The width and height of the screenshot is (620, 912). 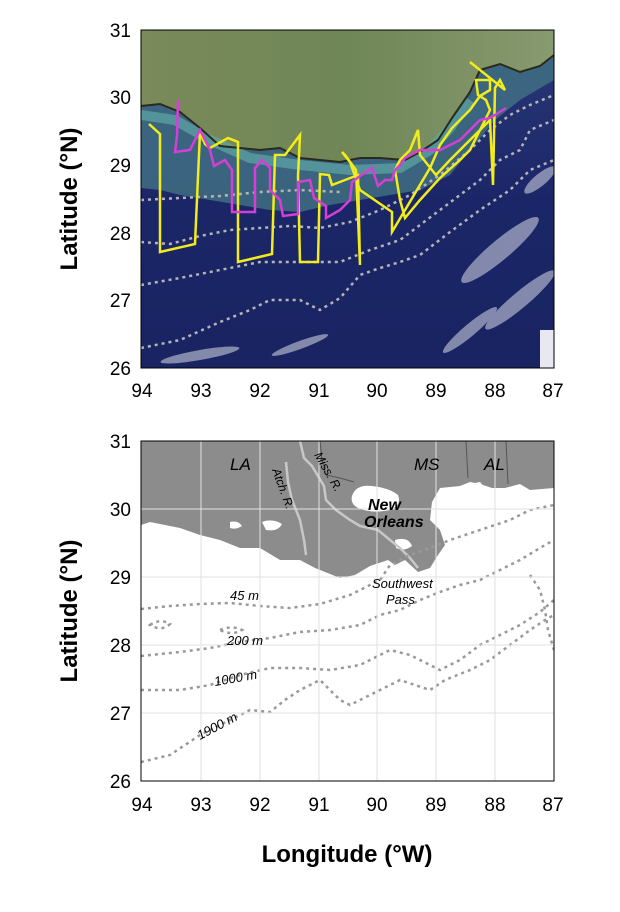 I want to click on bottom-y-tick-30: 30, so click(x=120, y=510).